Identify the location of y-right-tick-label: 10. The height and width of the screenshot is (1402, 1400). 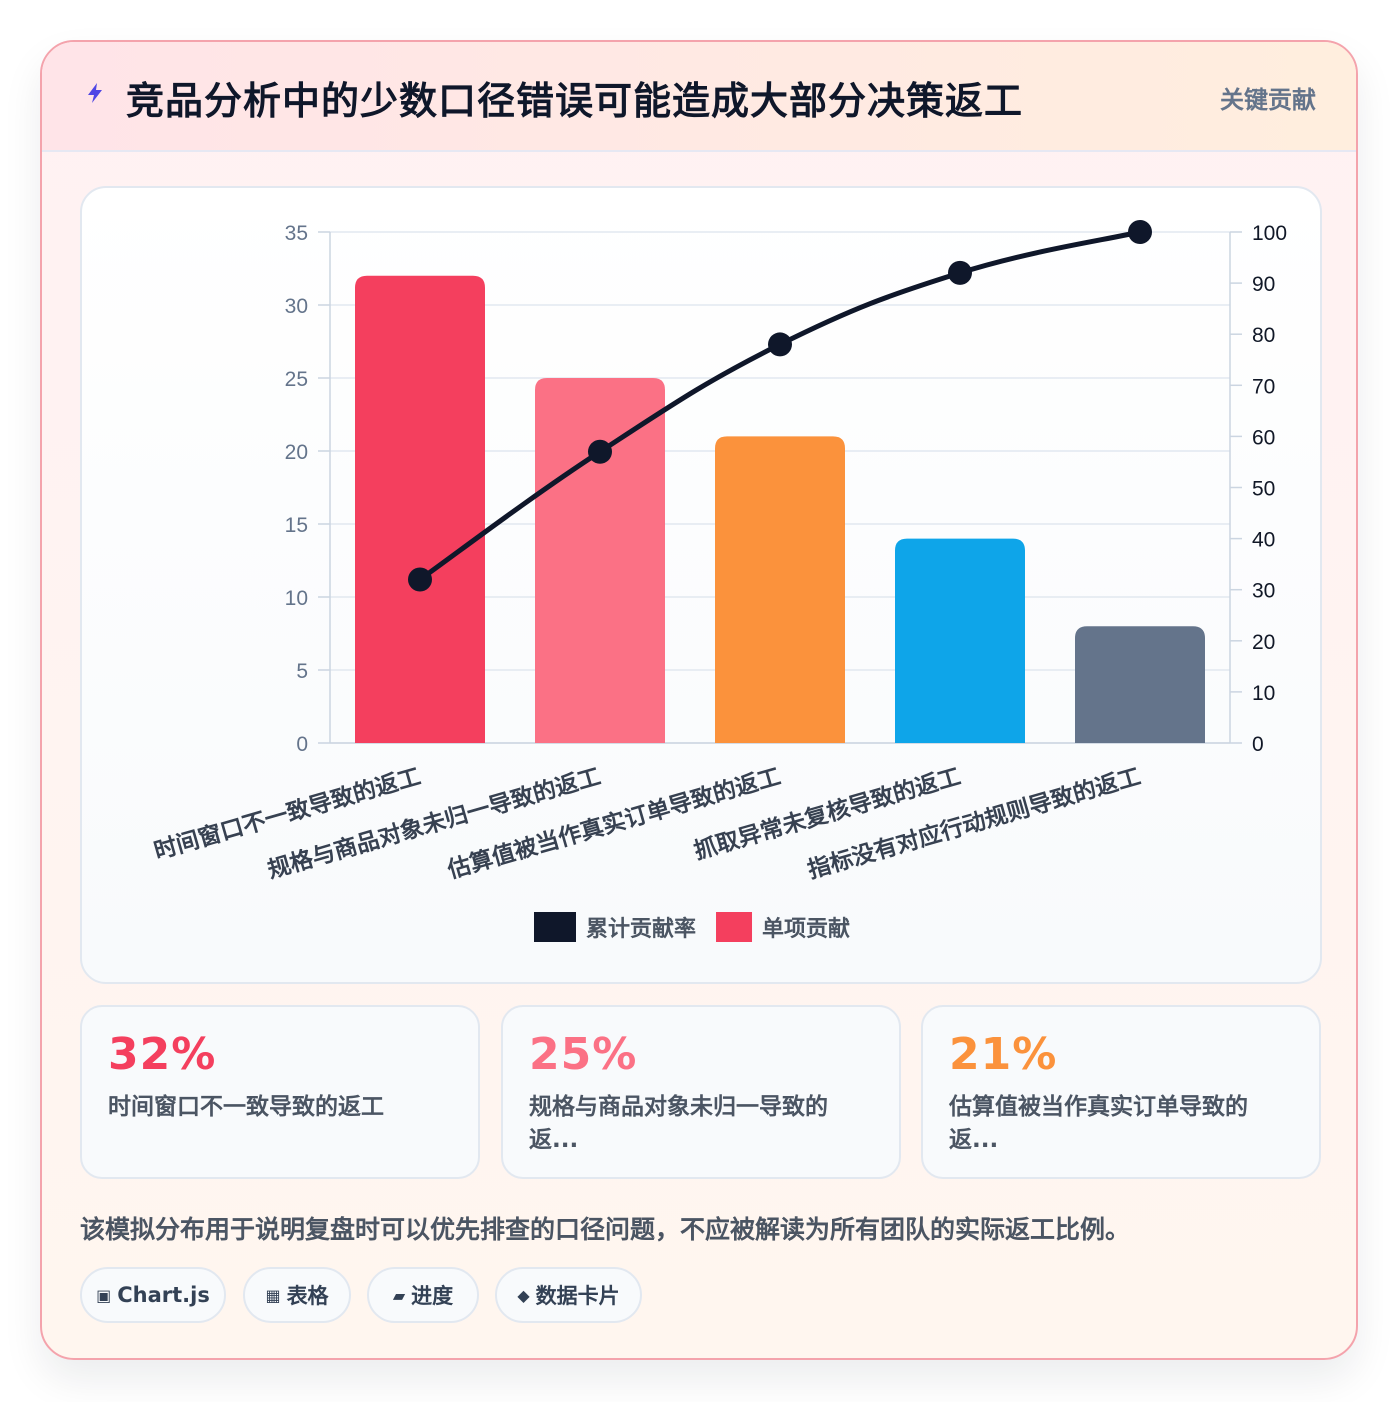
(1263, 693).